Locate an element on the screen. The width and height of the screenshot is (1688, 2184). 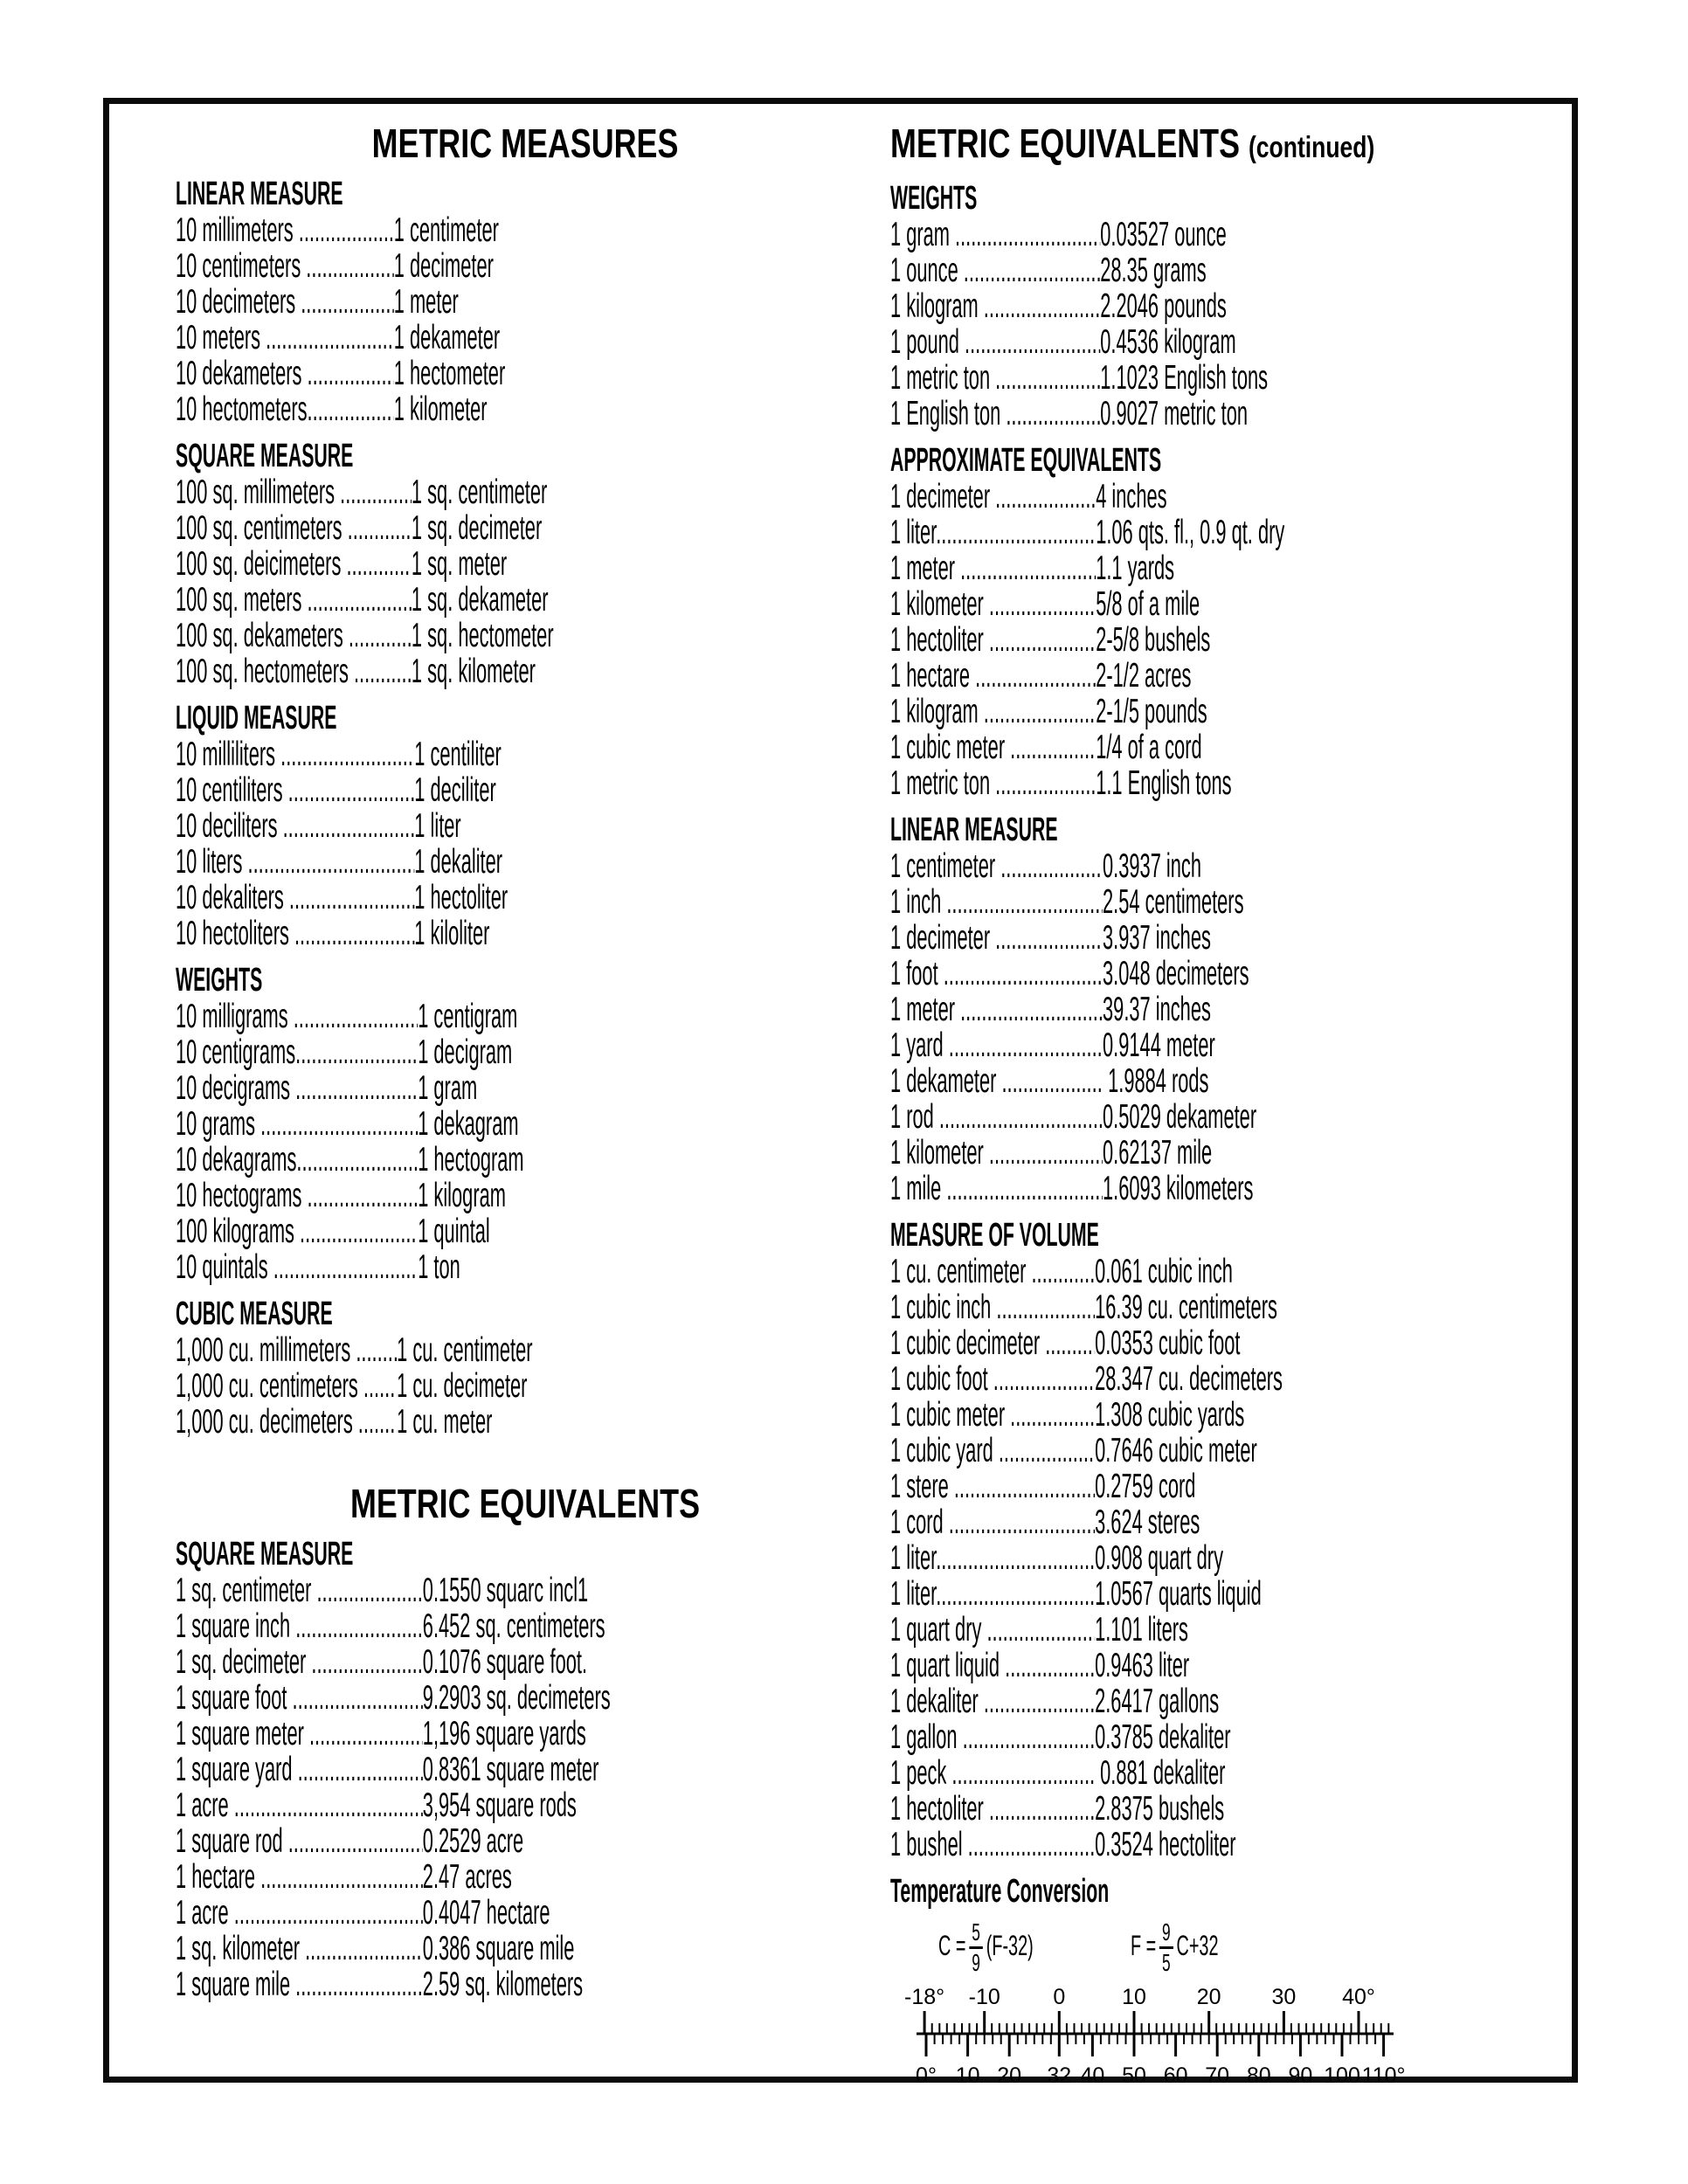
conversion-value: 2.47 acres is located at coordinates (467, 1877).